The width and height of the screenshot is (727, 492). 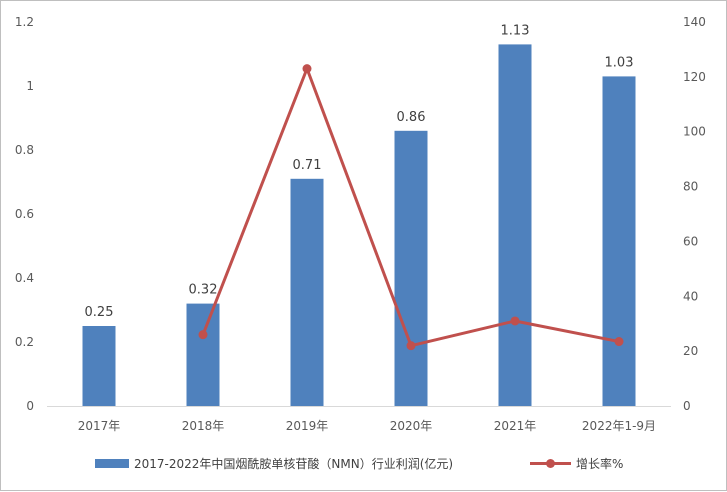 What do you see at coordinates (24, 342) in the screenshot?
I see `left-axis-tick-label: 0.2` at bounding box center [24, 342].